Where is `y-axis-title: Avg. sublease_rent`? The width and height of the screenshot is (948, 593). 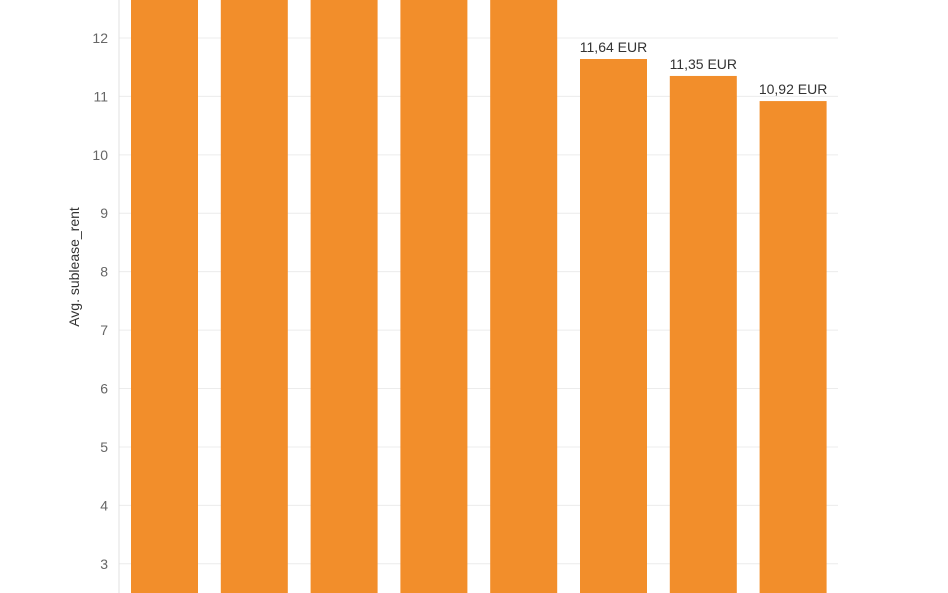 y-axis-title: Avg. sublease_rent is located at coordinates (74, 267).